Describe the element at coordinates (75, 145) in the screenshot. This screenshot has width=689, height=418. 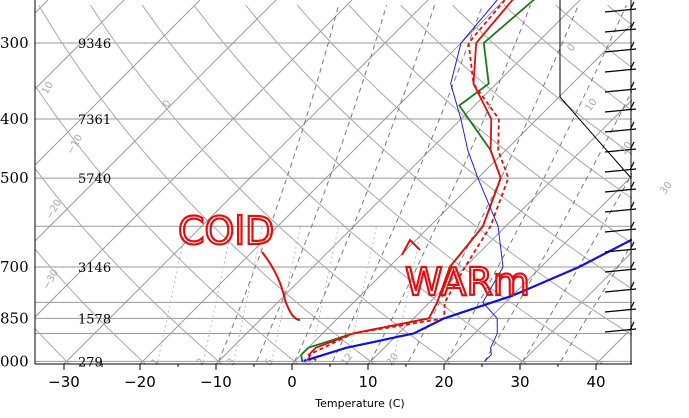
I see `dry-adiabat-label: −10` at that location.